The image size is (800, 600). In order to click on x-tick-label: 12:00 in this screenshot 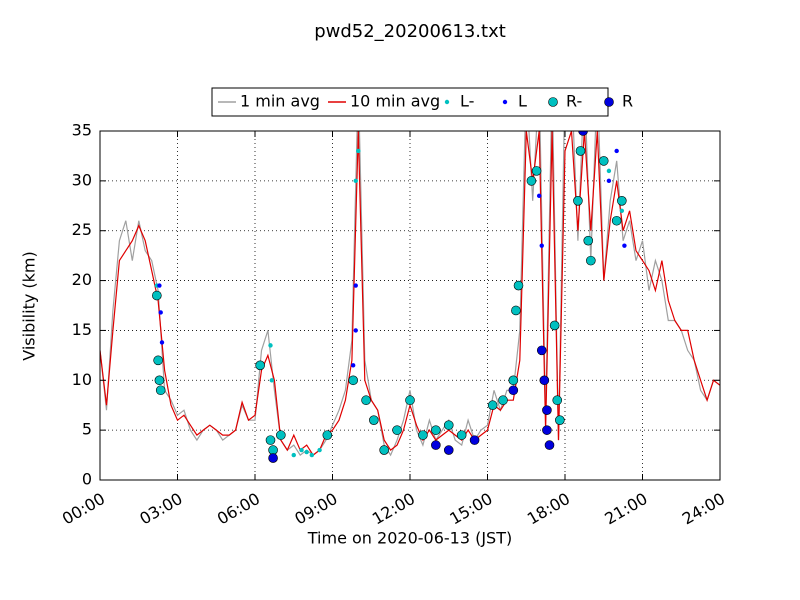, I will do `click(393, 509)`.